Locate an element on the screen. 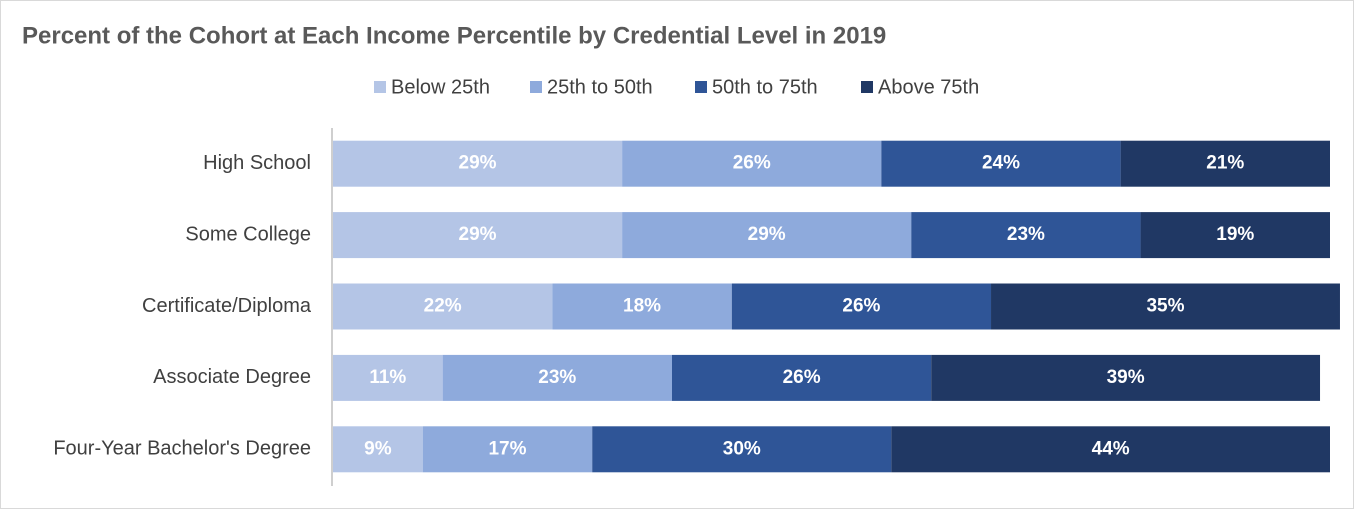 The height and width of the screenshot is (509, 1354). data-label: 30% is located at coordinates (742, 448).